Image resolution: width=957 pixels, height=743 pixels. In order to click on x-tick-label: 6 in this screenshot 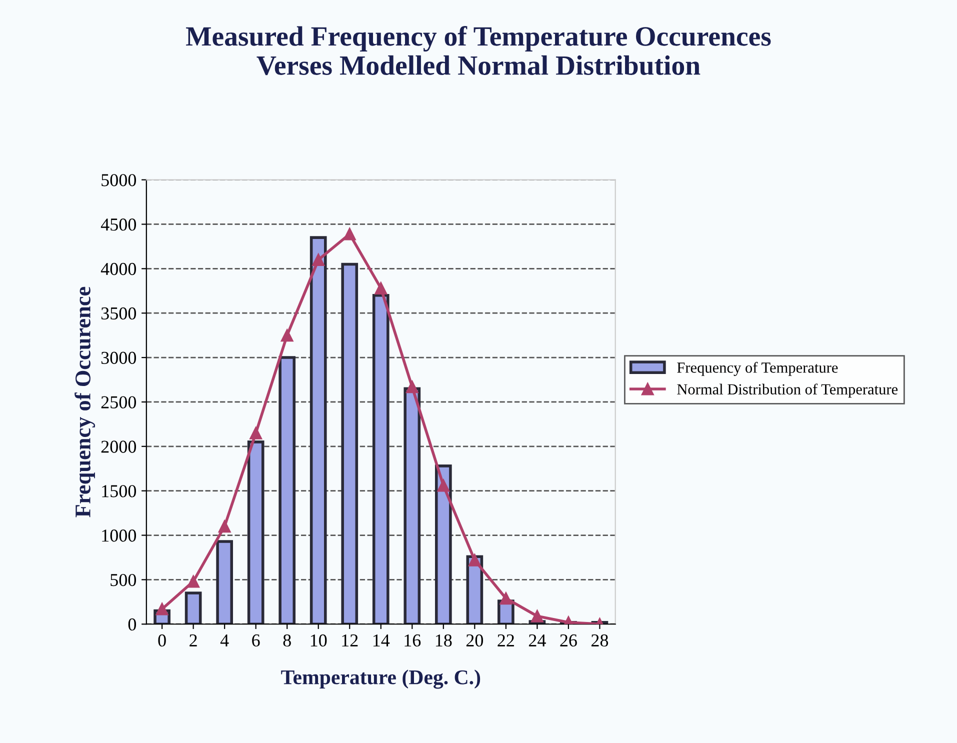, I will do `click(256, 640)`.